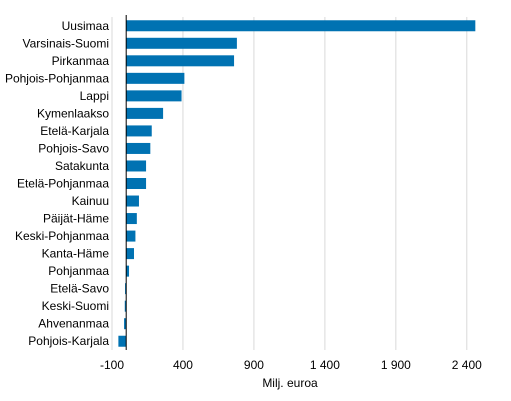 The image size is (511, 401). What do you see at coordinates (73, 324) in the screenshot?
I see `category-label: Ahvenanmaa` at bounding box center [73, 324].